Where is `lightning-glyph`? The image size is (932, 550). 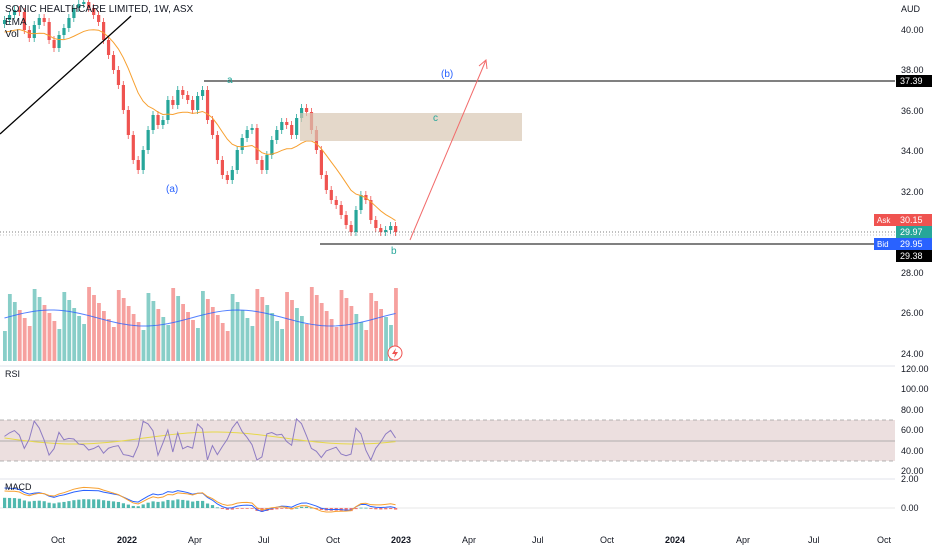
lightning-glyph is located at coordinates (395, 353).